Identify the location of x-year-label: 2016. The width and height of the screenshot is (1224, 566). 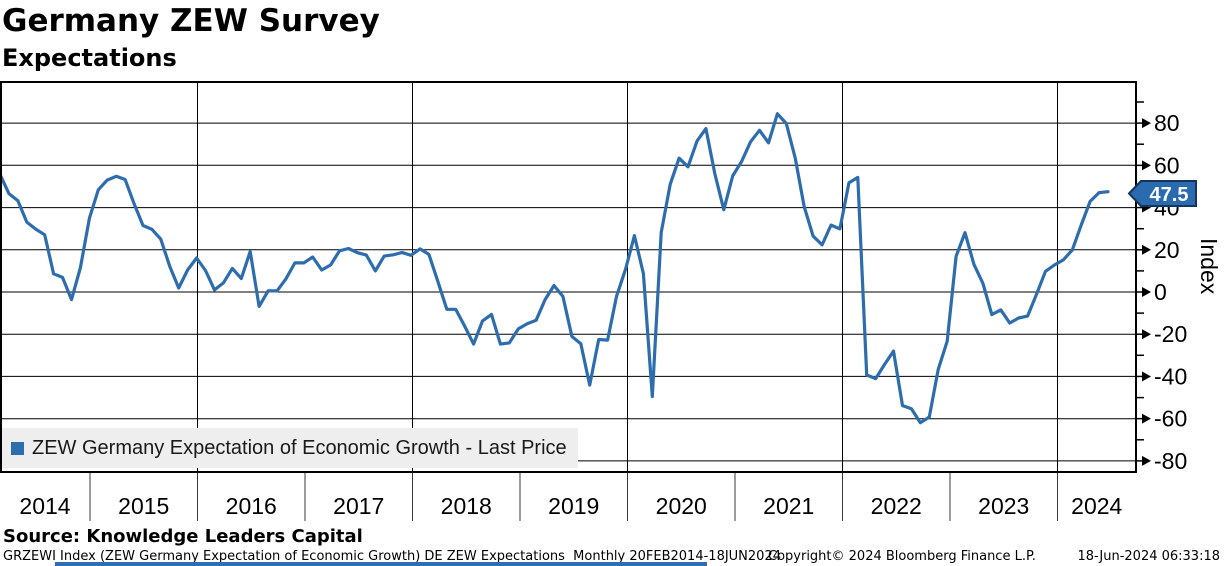
(251, 506).